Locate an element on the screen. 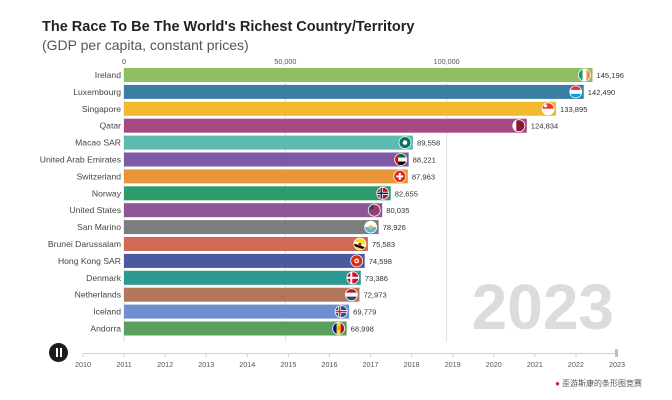 This screenshot has height=400, width=672. category-label: Netherlands is located at coordinates (98, 295).